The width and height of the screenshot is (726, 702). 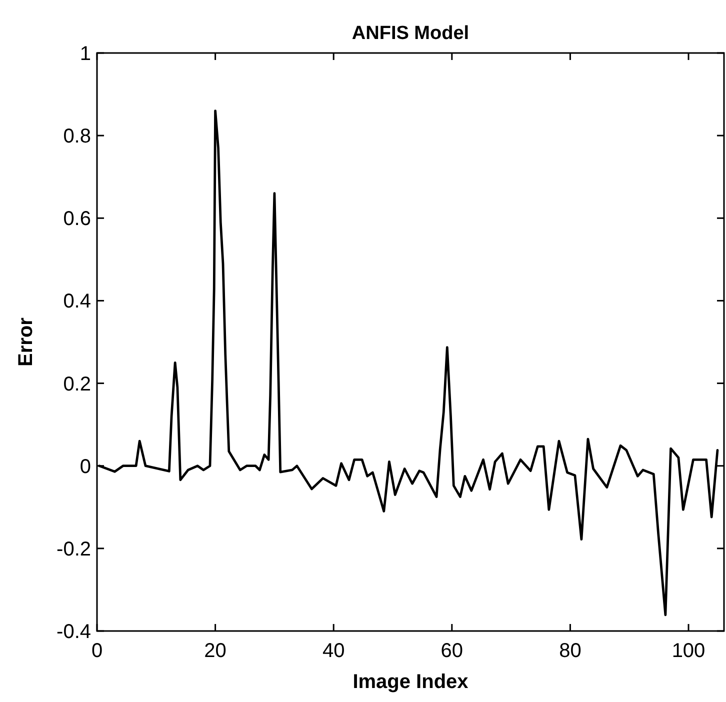 What do you see at coordinates (77, 384) in the screenshot?
I see `y-tick-label: 0.2` at bounding box center [77, 384].